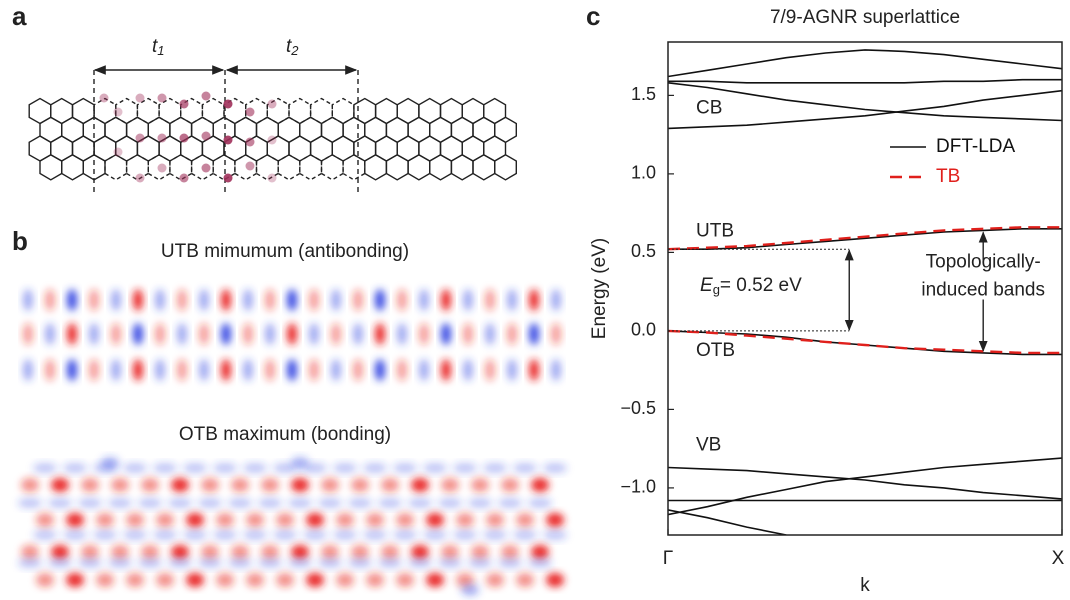 The image size is (1070, 600). What do you see at coordinates (715, 350) in the screenshot?
I see `band-label: OTB` at bounding box center [715, 350].